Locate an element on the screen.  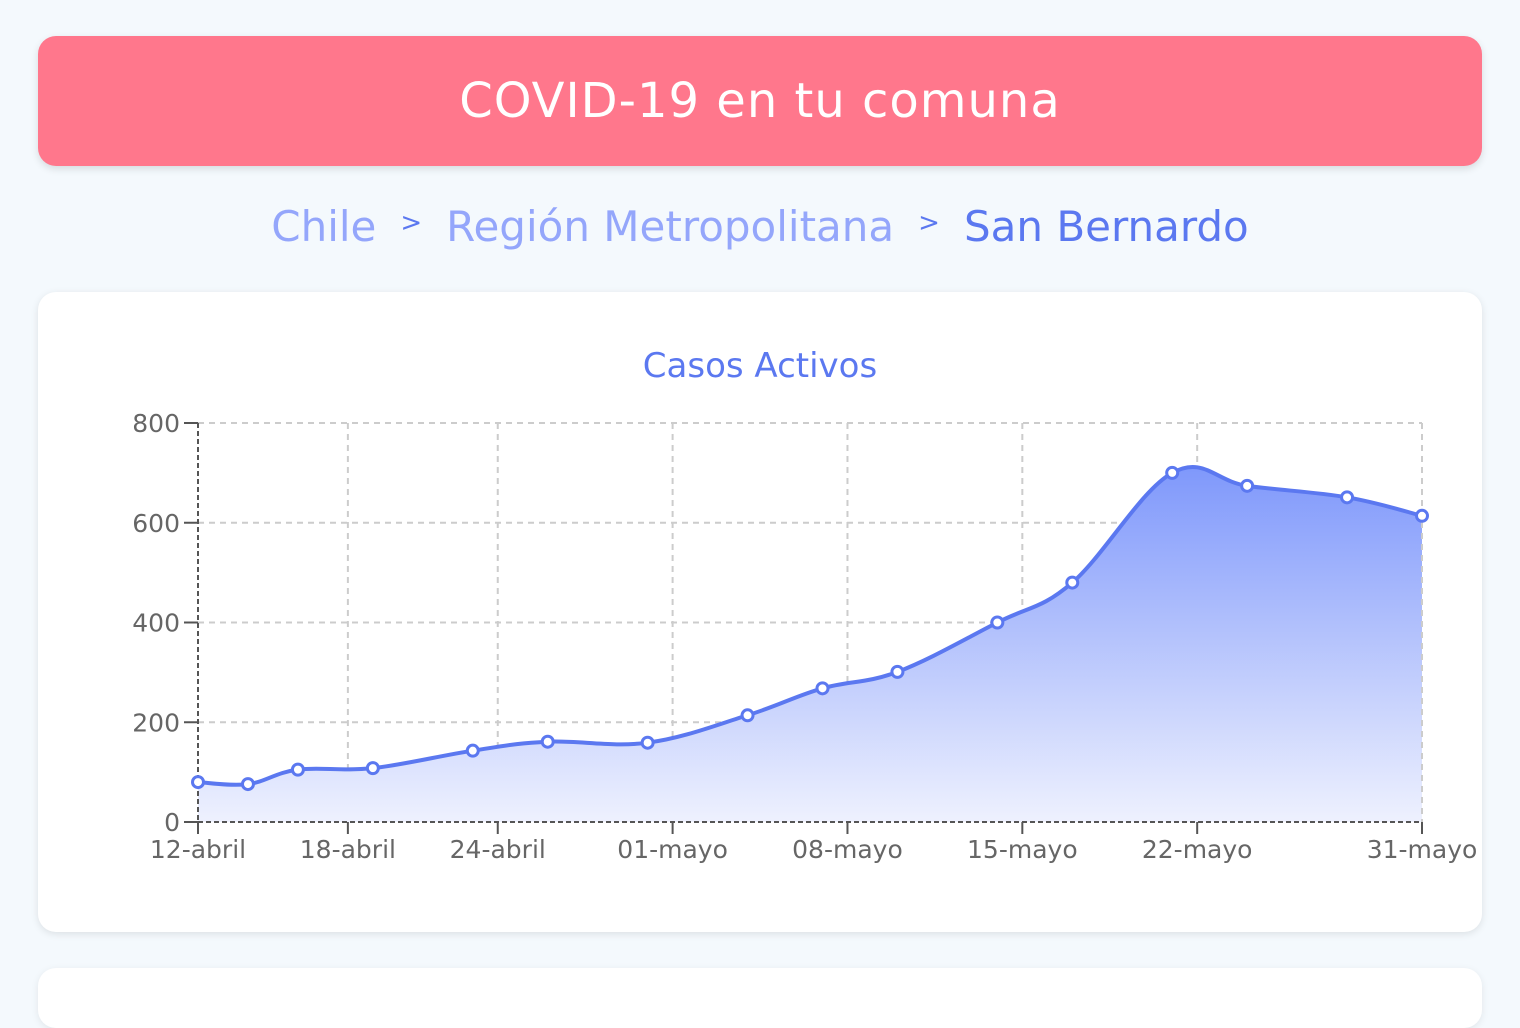
next-card is located at coordinates (760, 998).